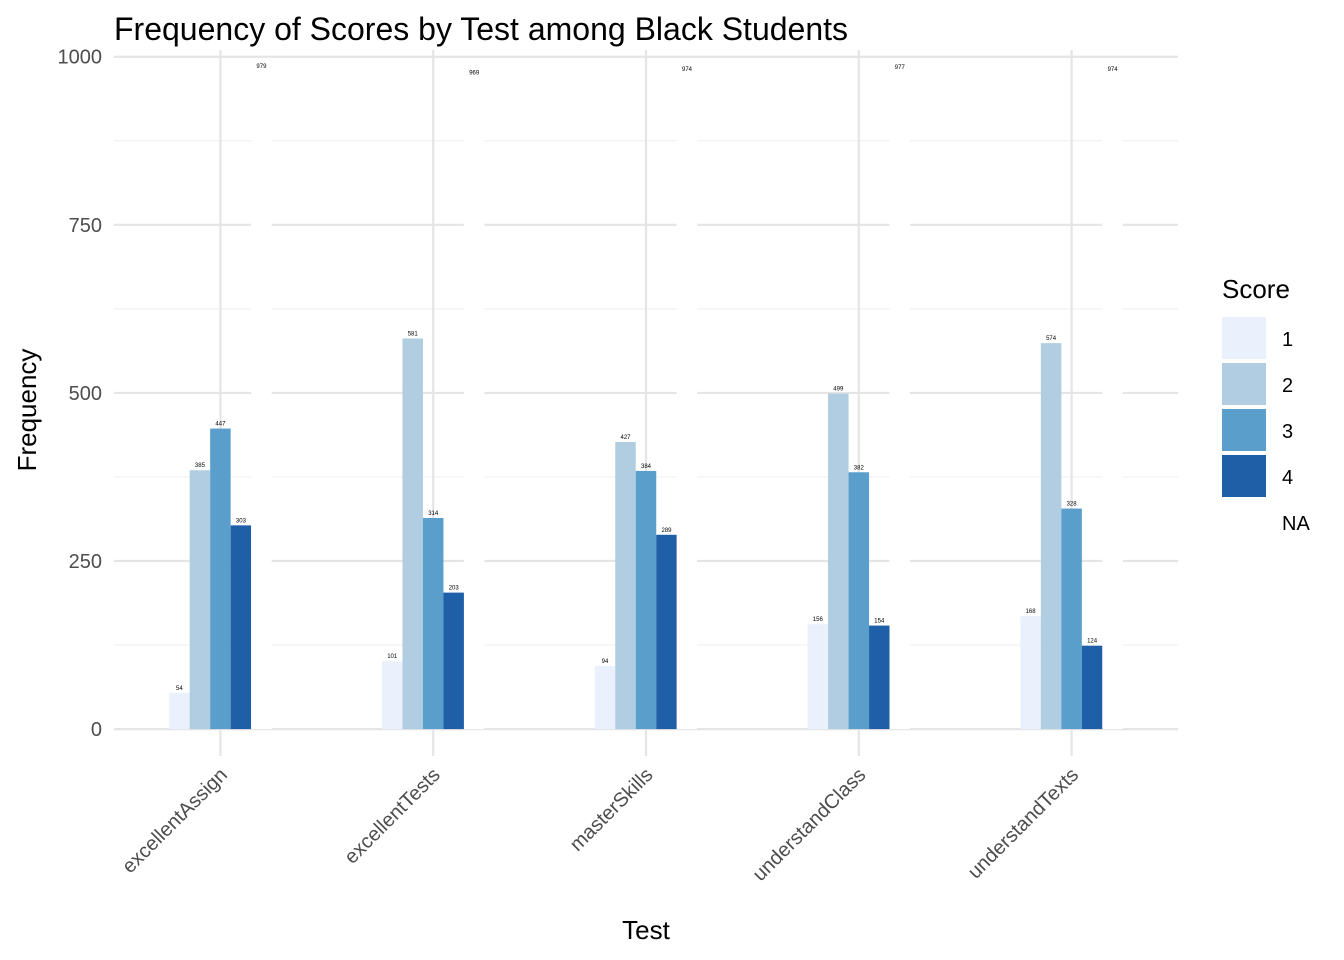 The height and width of the screenshot is (960, 1344). Describe the element at coordinates (1287, 340) in the screenshot. I see `legend-label: 1` at that location.